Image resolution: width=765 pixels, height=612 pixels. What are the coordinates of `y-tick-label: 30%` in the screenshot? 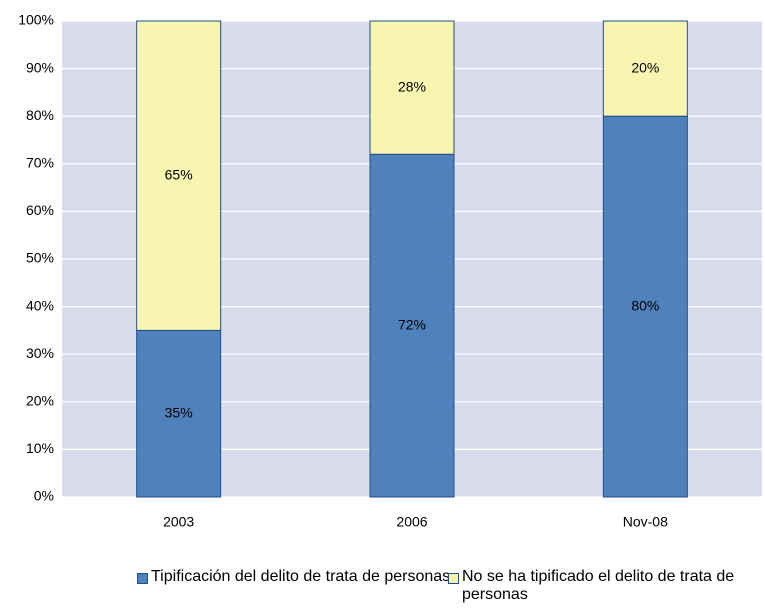 It's located at (40, 353).